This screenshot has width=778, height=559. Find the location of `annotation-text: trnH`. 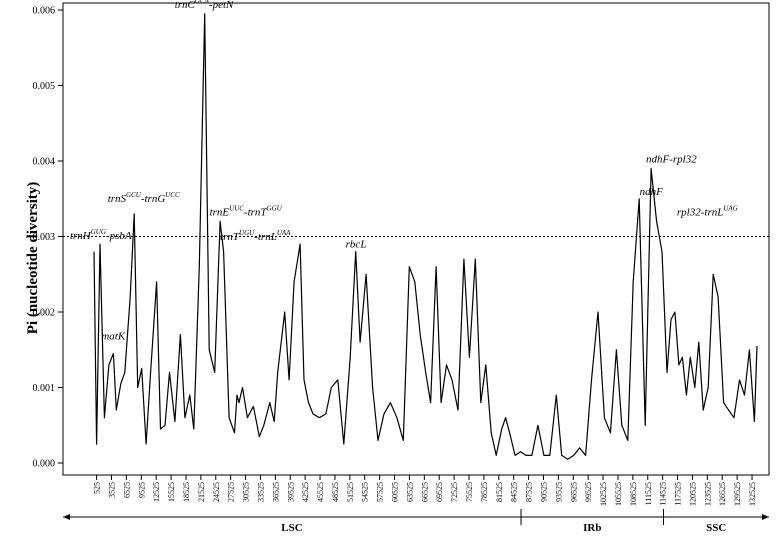

annotation-text: trnH is located at coordinates (81, 236).